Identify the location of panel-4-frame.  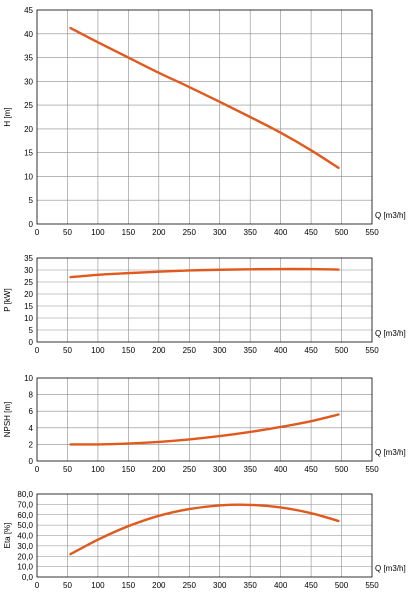
(204, 535).